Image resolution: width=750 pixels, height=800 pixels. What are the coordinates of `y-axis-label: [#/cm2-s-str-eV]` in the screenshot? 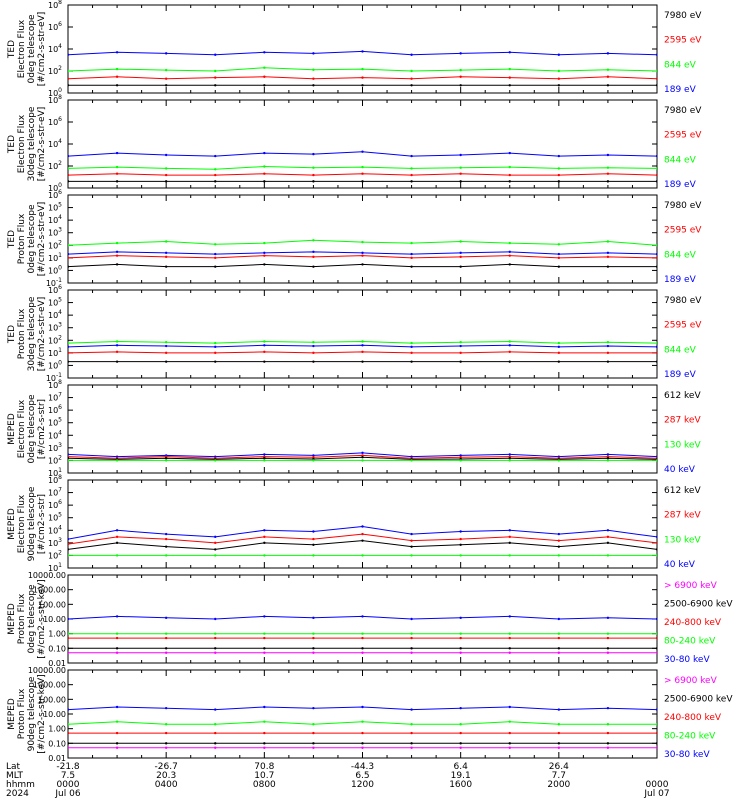 It's located at (42, 334).